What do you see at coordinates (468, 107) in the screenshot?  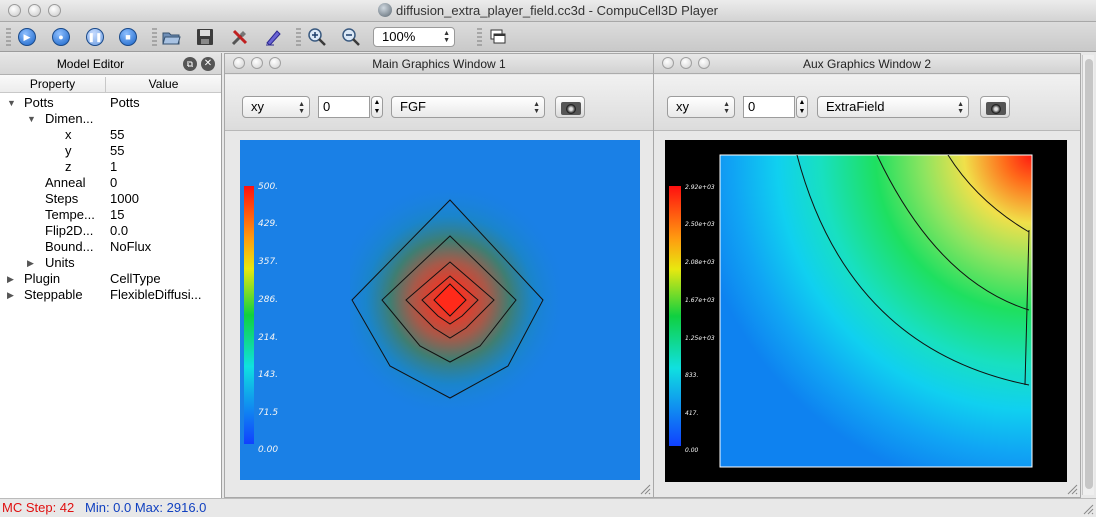 I see `main-field-select: FGF ▲ ▼` at bounding box center [468, 107].